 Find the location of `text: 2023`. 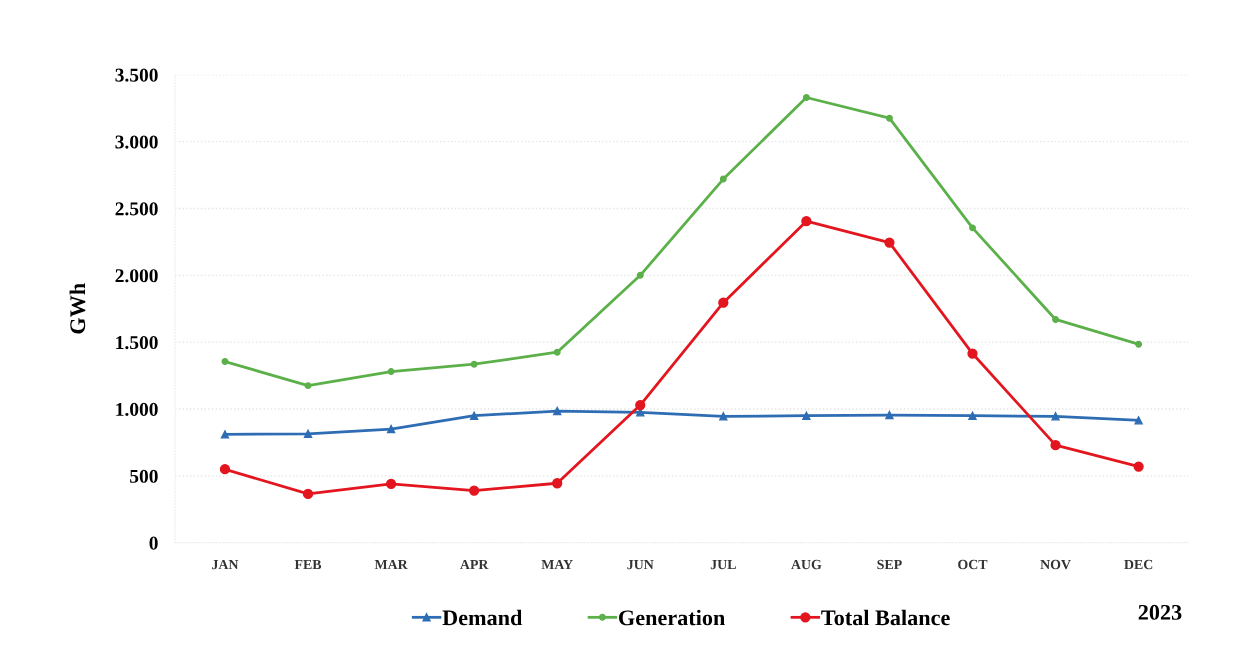

text: 2023 is located at coordinates (1160, 612).